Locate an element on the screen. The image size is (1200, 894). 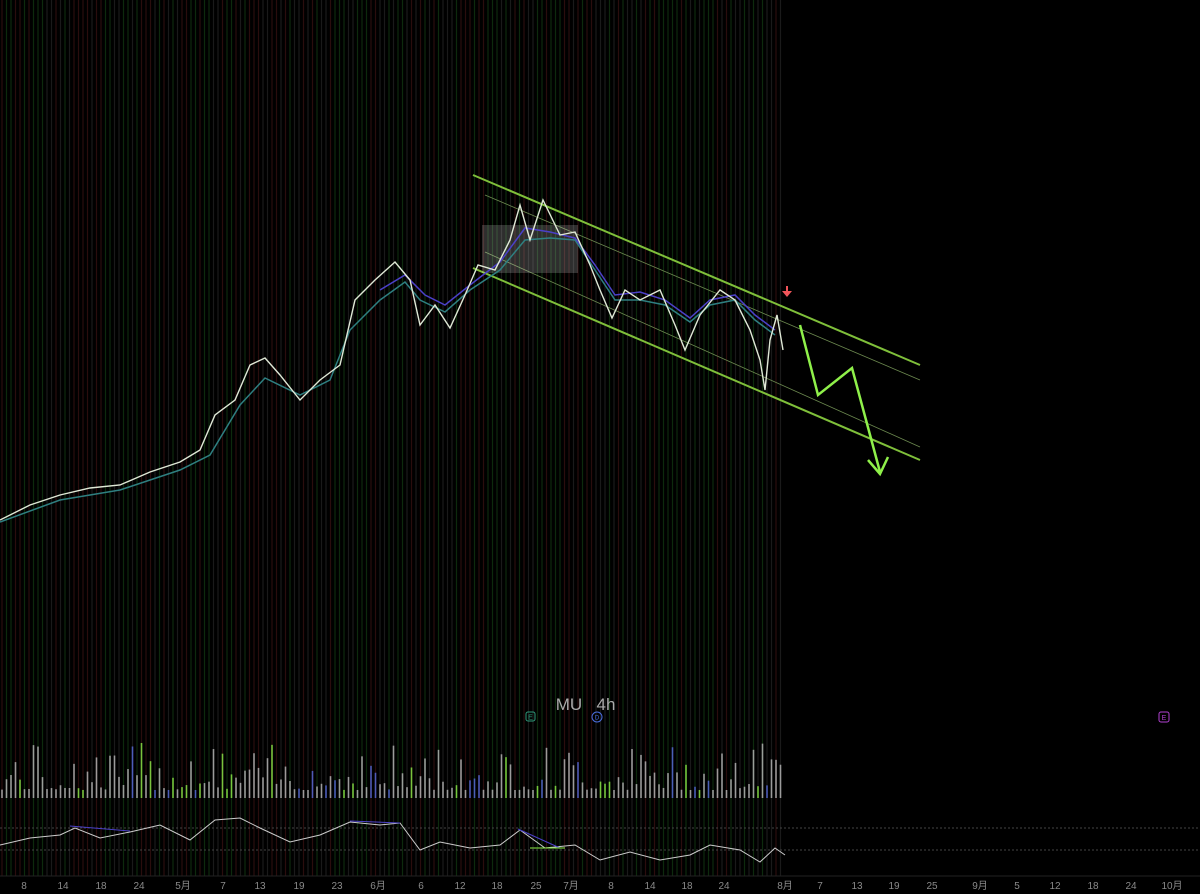
moving-average is located at coordinates (577, 279).